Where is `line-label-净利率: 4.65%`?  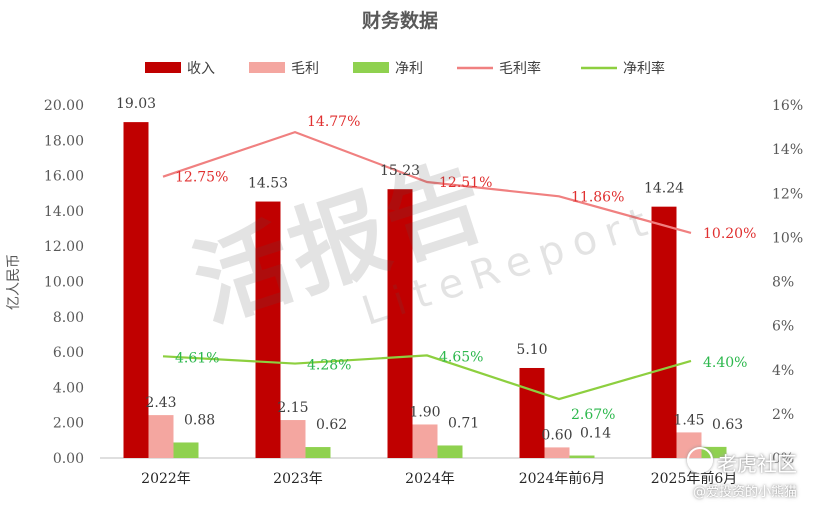
line-label-净利率: 4.65% is located at coordinates (461, 357).